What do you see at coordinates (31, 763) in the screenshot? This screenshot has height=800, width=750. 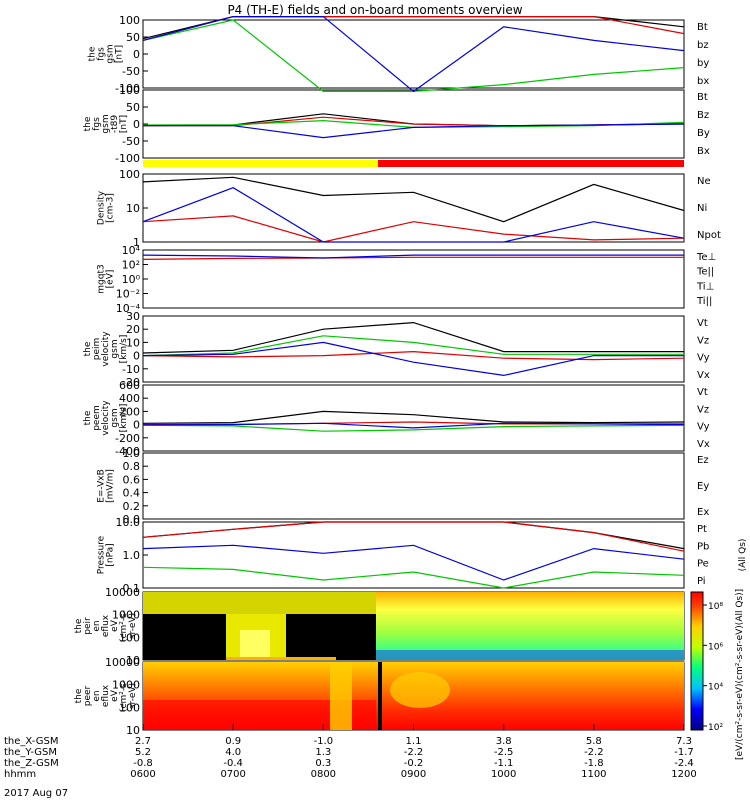 I see `ephemeris-row-label: the_Z-GSM` at bounding box center [31, 763].